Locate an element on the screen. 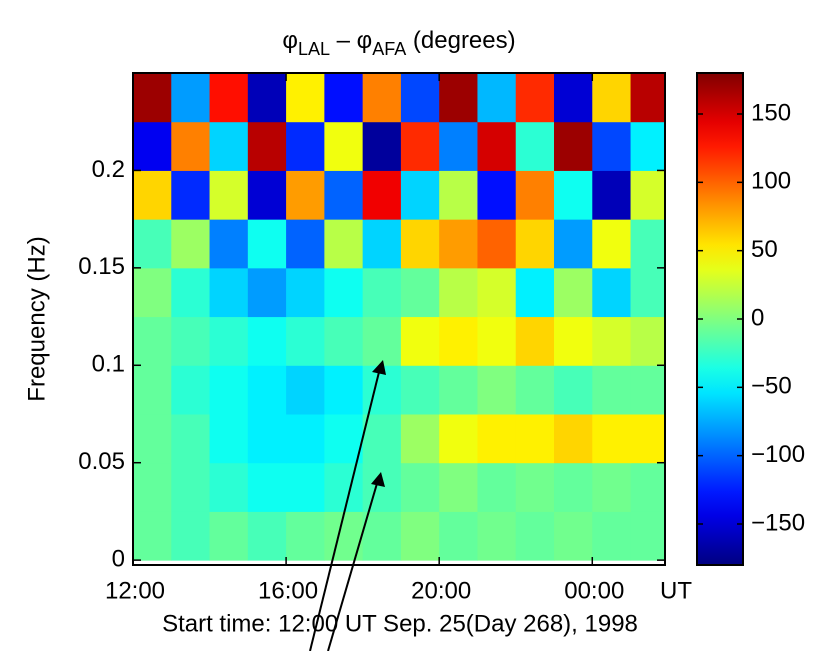 The height and width of the screenshot is (651, 838). colorbar-tick-label: 150 is located at coordinates (771, 112).